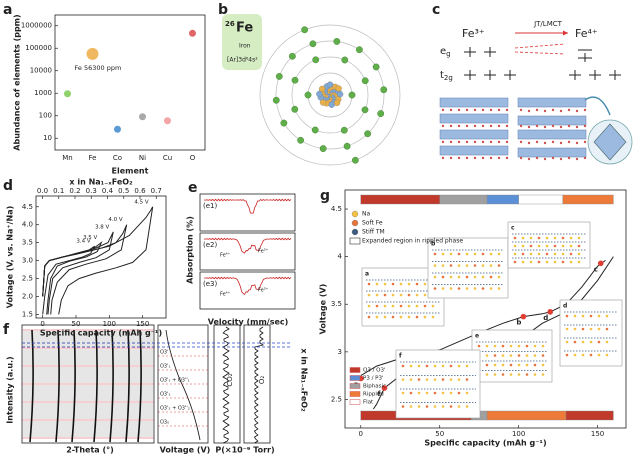 The image size is (640, 457). Describe the element at coordinates (42, 191) in the screenshot. I see `x2-tick-label: 0.0` at that location.